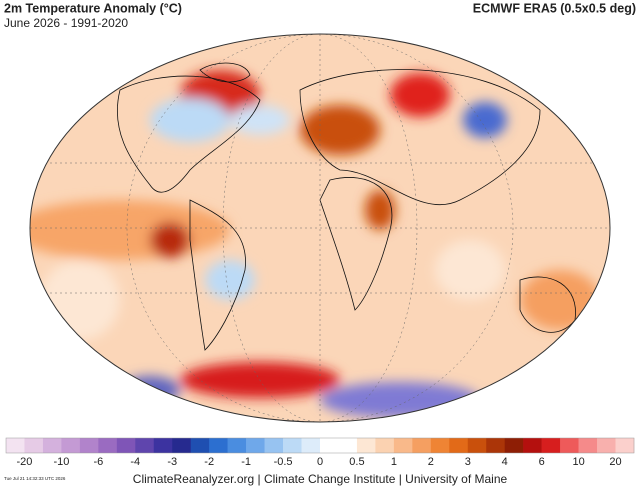 The width and height of the screenshot is (640, 494). I want to click on colorbar-label: -1, so click(246, 462).